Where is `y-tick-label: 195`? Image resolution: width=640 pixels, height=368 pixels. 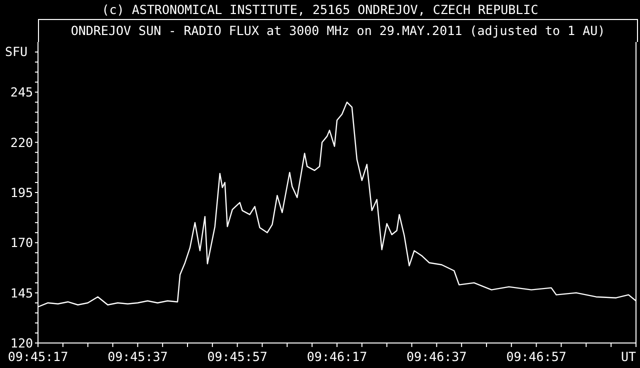
y-tick-label: 195 is located at coordinates (21, 192).